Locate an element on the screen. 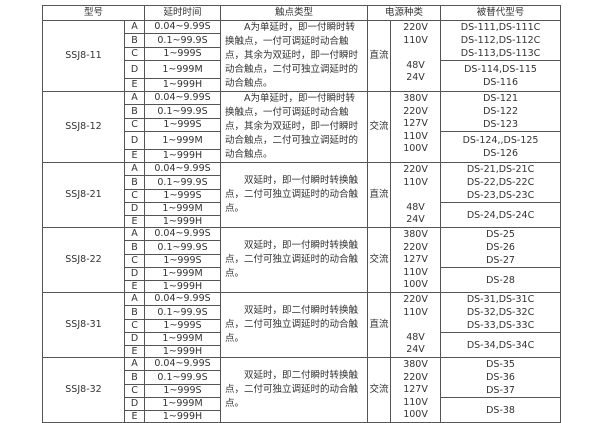 The image size is (600, 423). replaced-models-top: DS-121 DS-122 DS-123 is located at coordinates (501, 111).